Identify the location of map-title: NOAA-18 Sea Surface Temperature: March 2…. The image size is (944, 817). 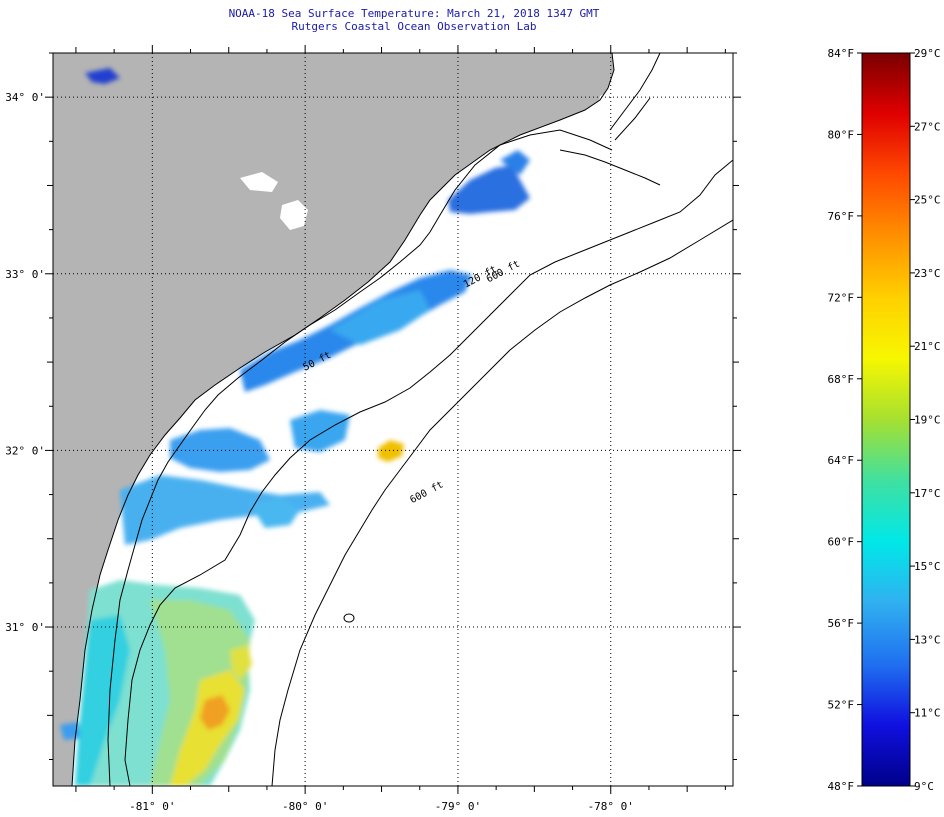
(414, 13).